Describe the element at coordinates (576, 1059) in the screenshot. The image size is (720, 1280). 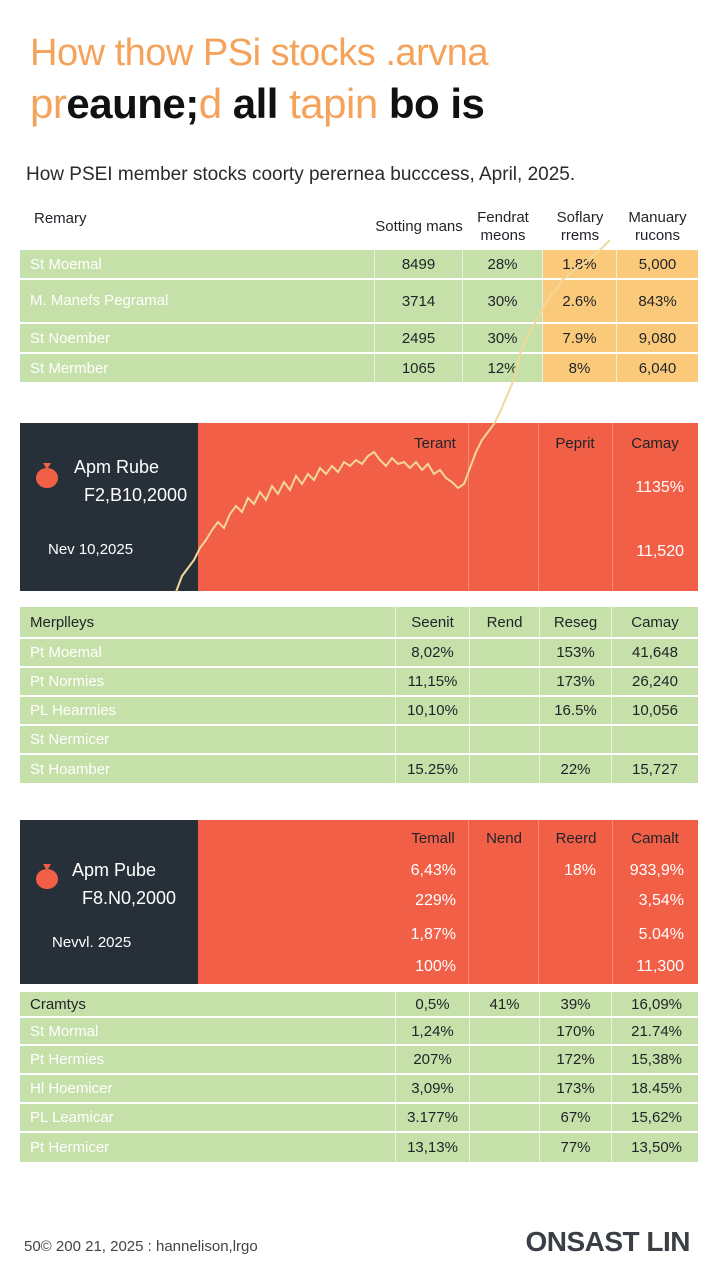
I see `row-value: 172%` at that location.